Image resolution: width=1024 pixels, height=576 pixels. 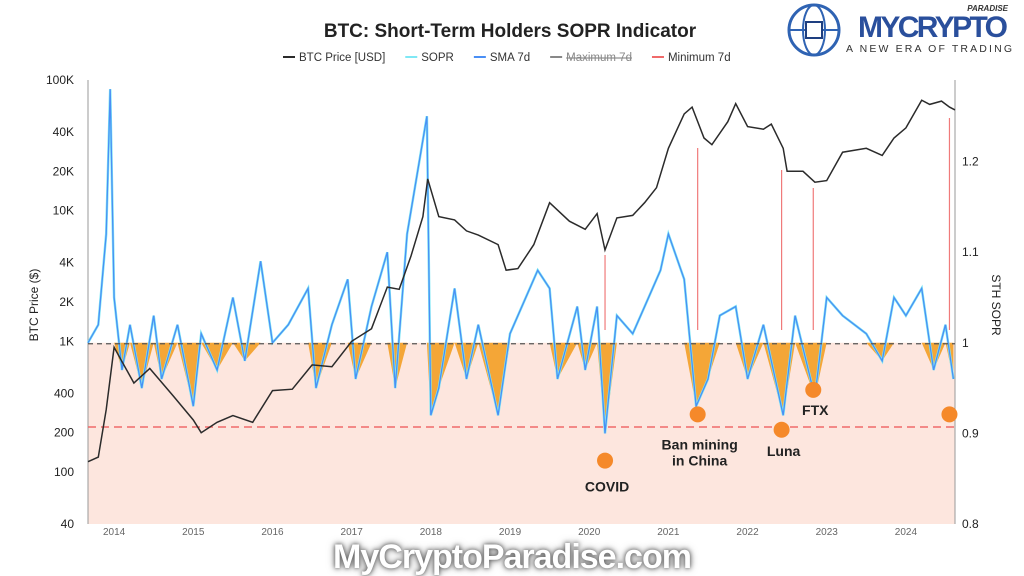 What do you see at coordinates (272, 532) in the screenshot?
I see `x-tick: 2016` at bounding box center [272, 532].